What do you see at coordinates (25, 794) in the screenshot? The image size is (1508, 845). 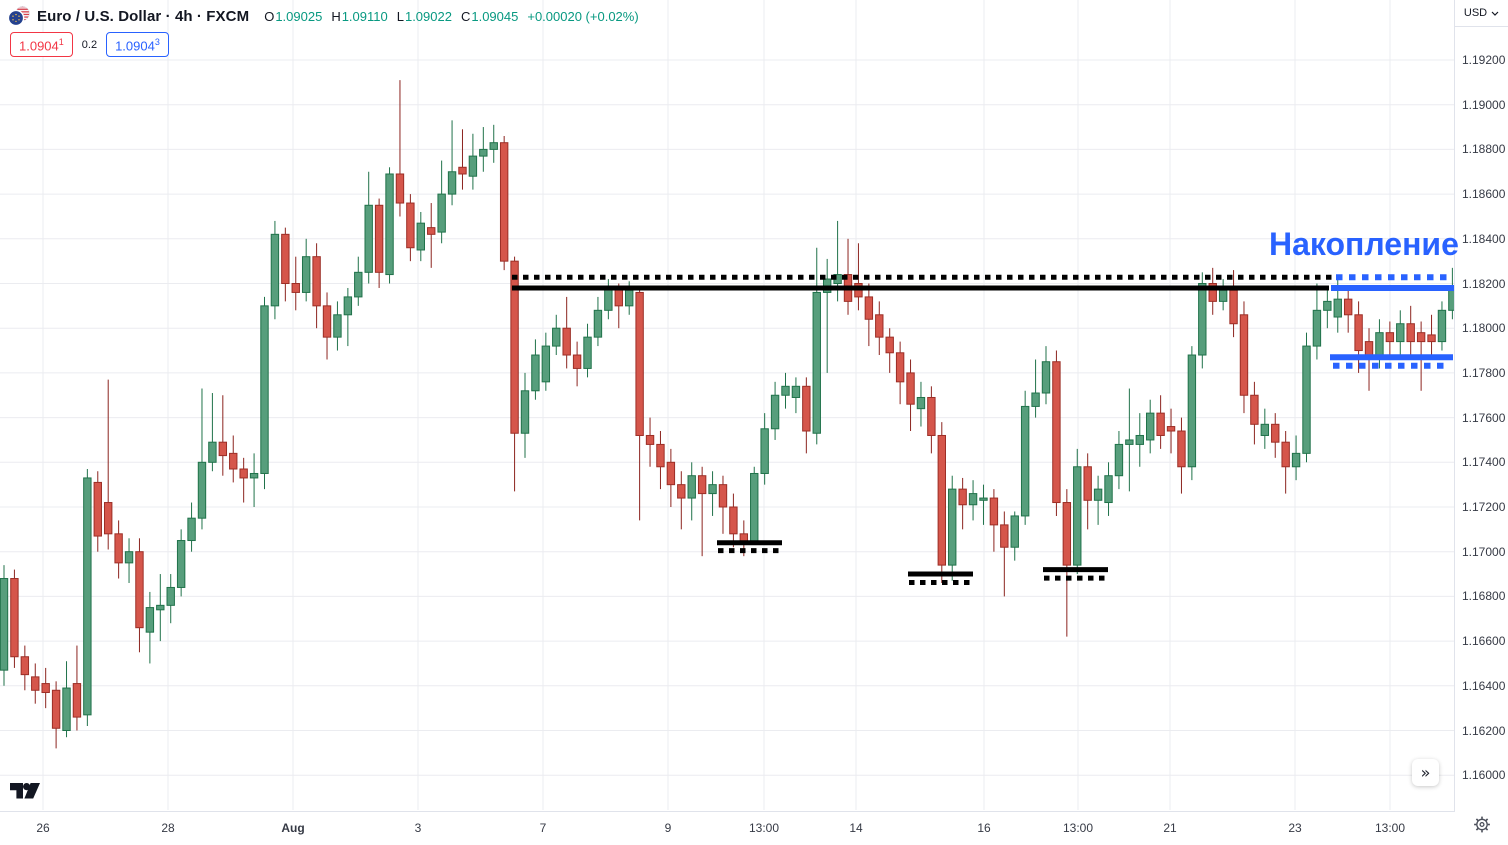 I see `tradingview-logo` at bounding box center [25, 794].